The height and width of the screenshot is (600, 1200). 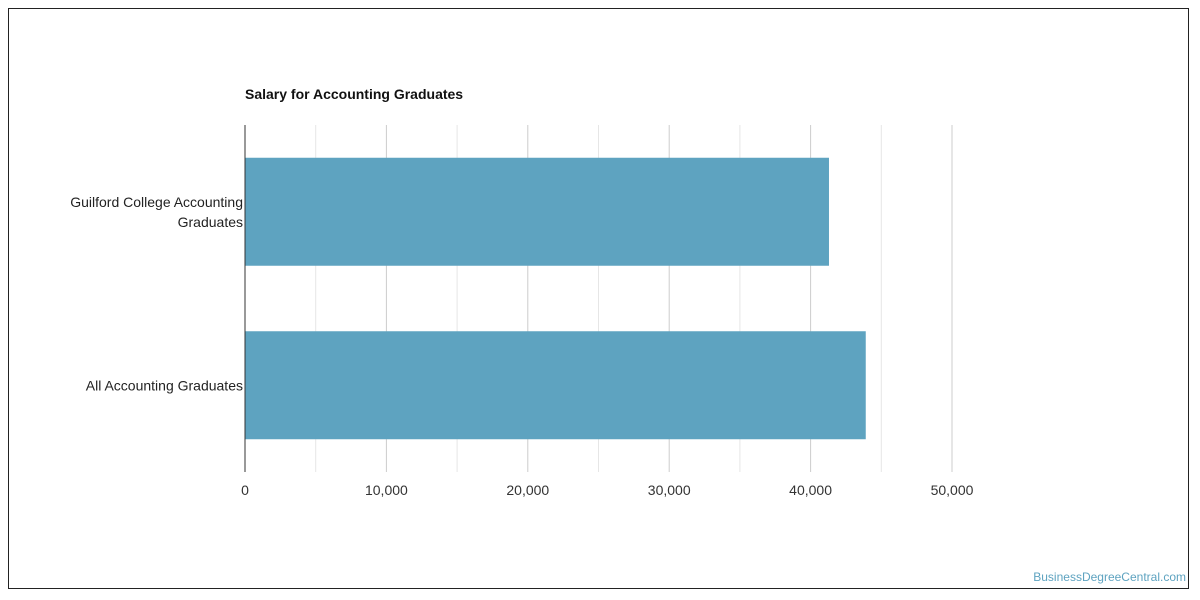 What do you see at coordinates (527, 490) in the screenshot?
I see `x-tick-label: 20,000` at bounding box center [527, 490].